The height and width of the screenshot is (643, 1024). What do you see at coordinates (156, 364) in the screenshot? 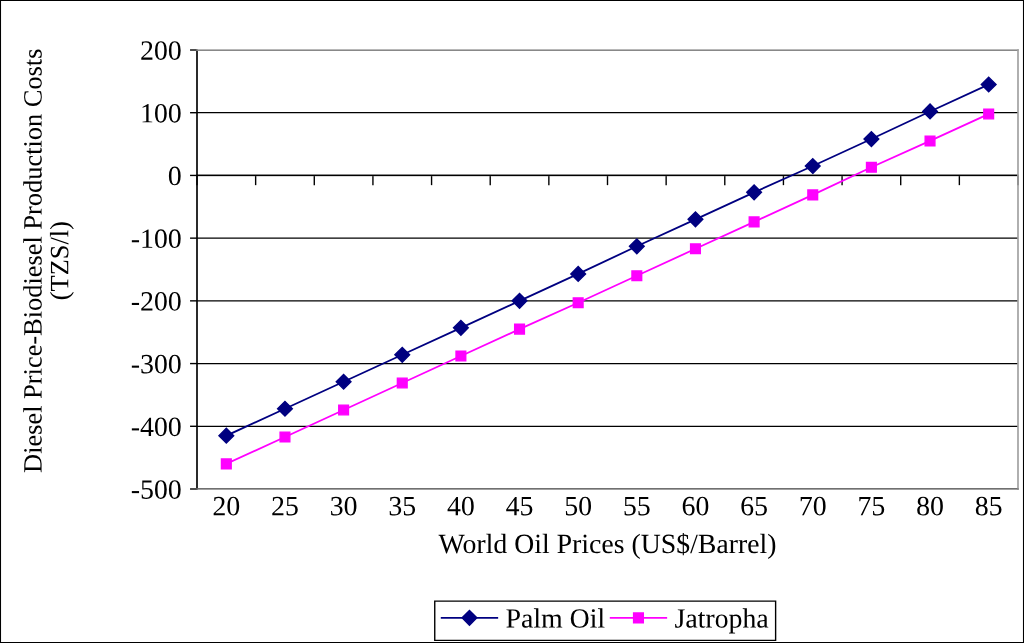
I see `y-tick-label: -300` at bounding box center [156, 364].